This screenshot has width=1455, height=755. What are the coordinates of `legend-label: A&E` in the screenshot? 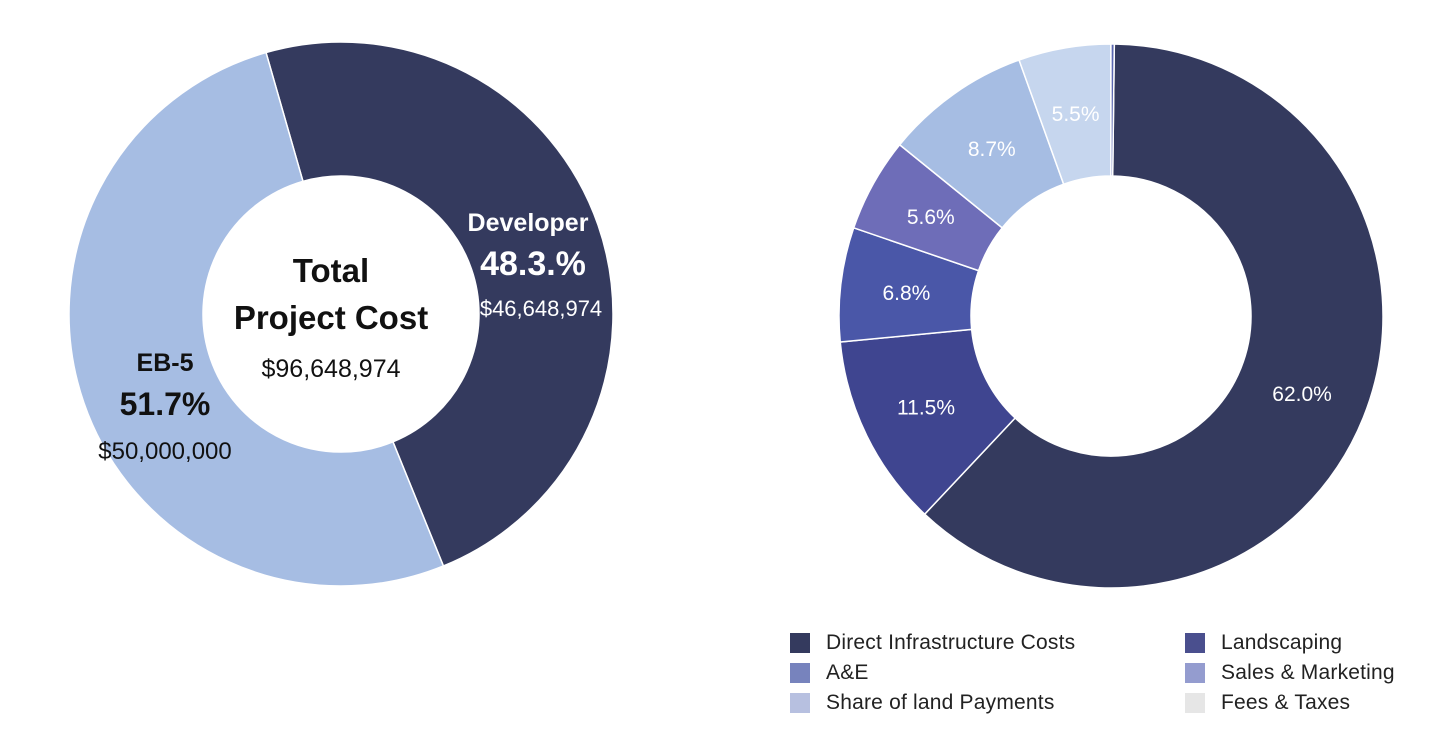 It's located at (847, 672).